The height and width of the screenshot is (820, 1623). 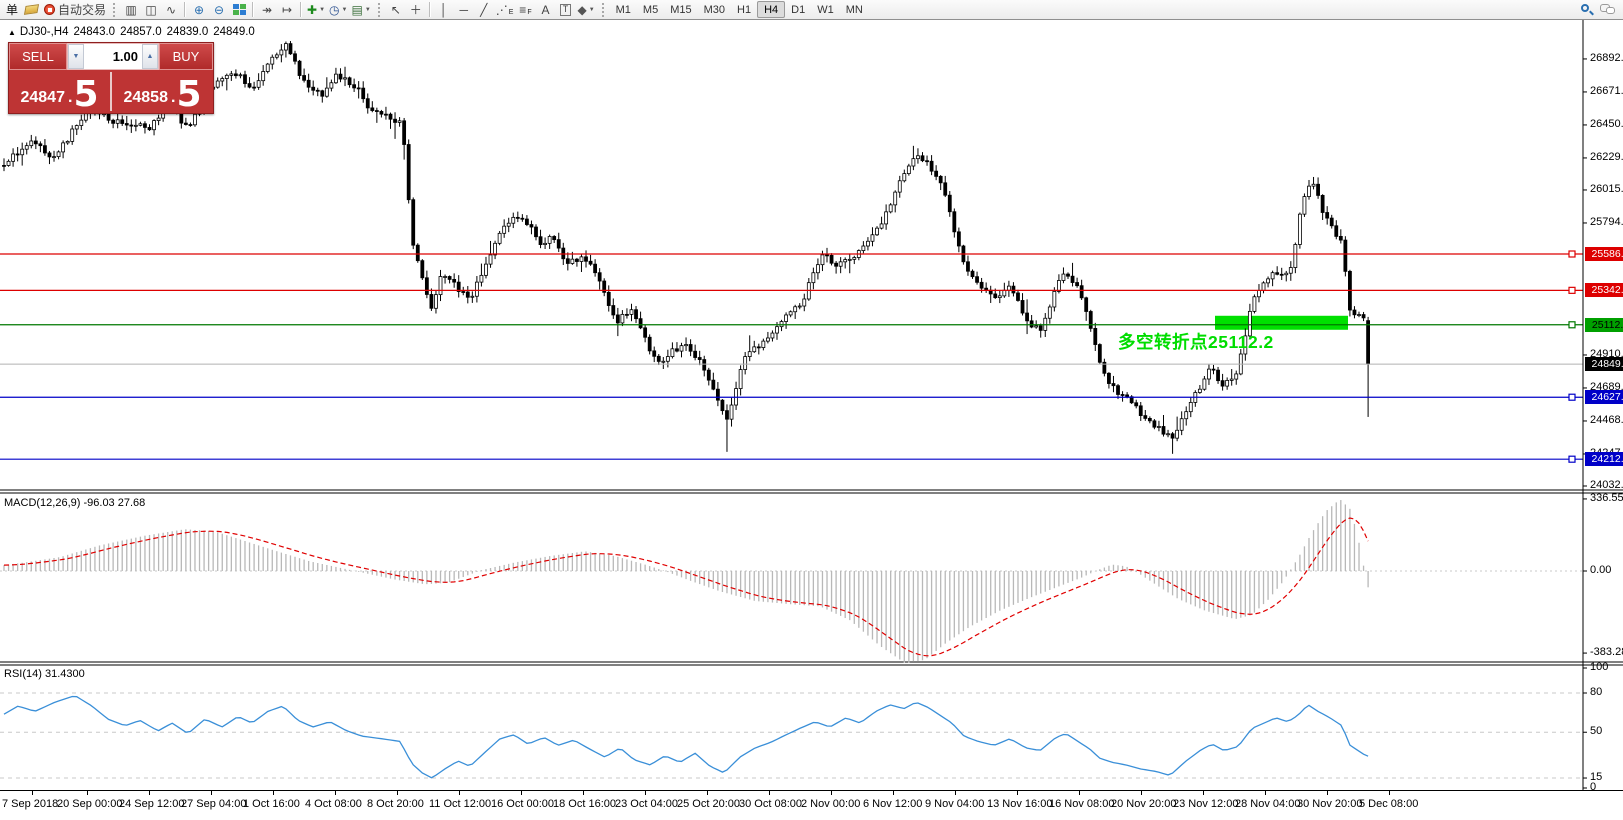 What do you see at coordinates (686, 737) in the screenshot?
I see `rsi-line` at bounding box center [686, 737].